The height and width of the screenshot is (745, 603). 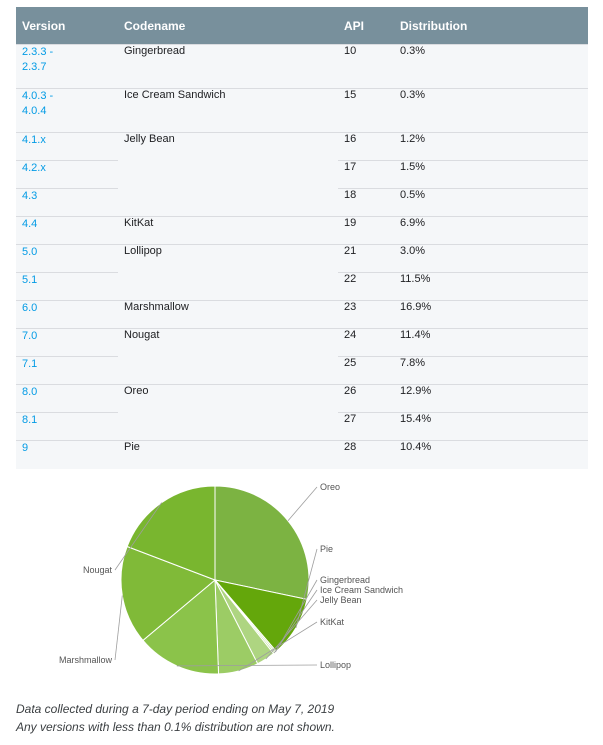 I want to click on table-row: 7.0 Nougat 24 11.4%, so click(x=302, y=342).